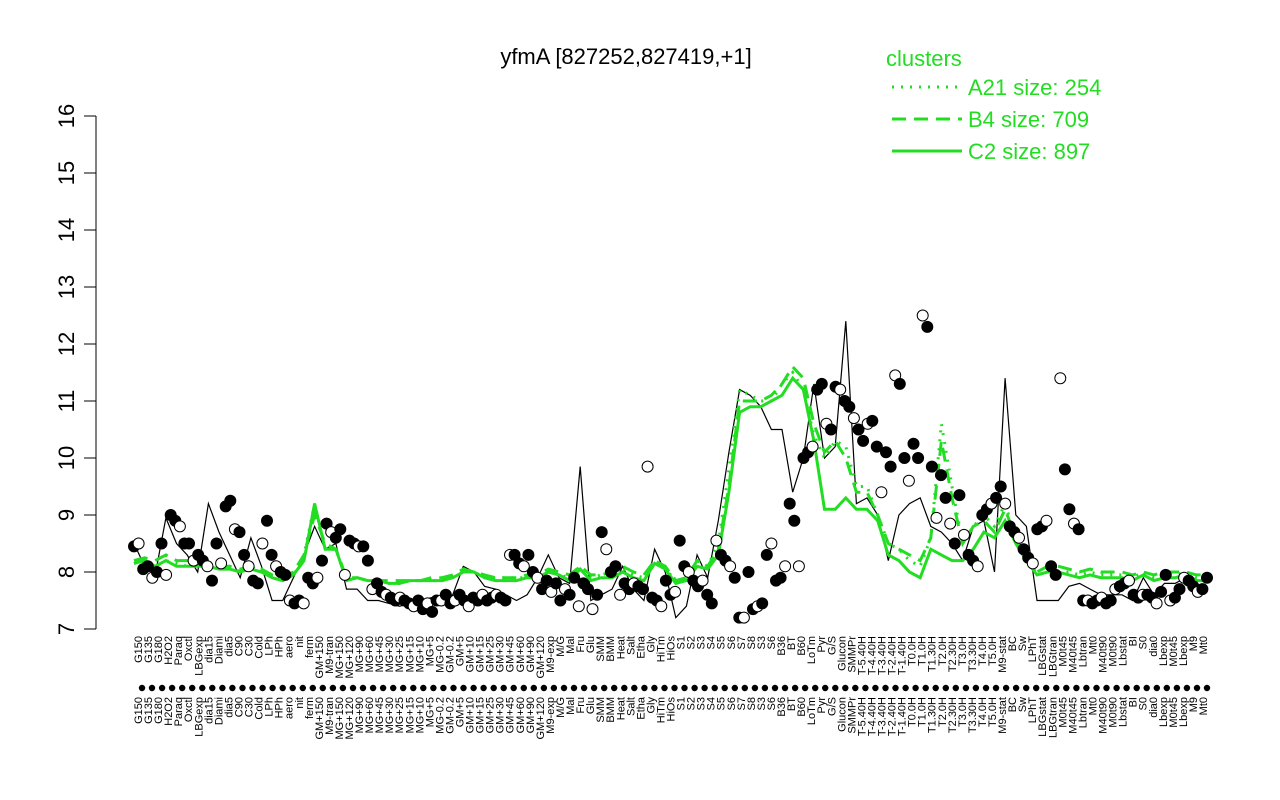 This screenshot has height=800, width=1280. What do you see at coordinates (360, 654) in the screenshot?
I see `x-label-upper: MG+90` at bounding box center [360, 654].